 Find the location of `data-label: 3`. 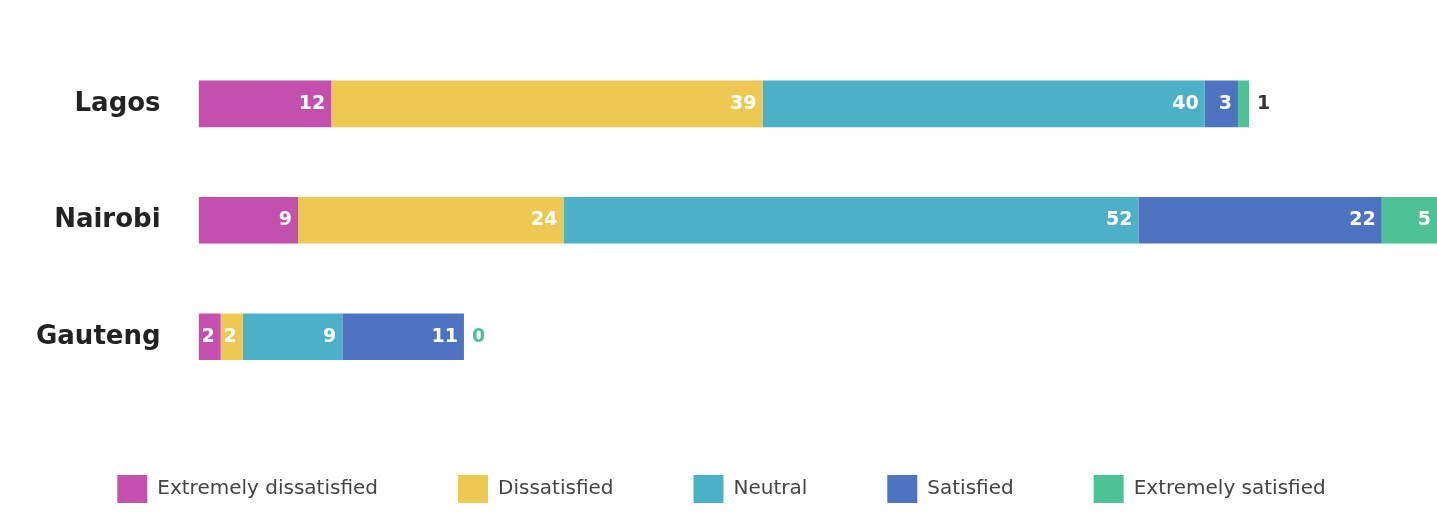

data-label: 3 is located at coordinates (1225, 101).